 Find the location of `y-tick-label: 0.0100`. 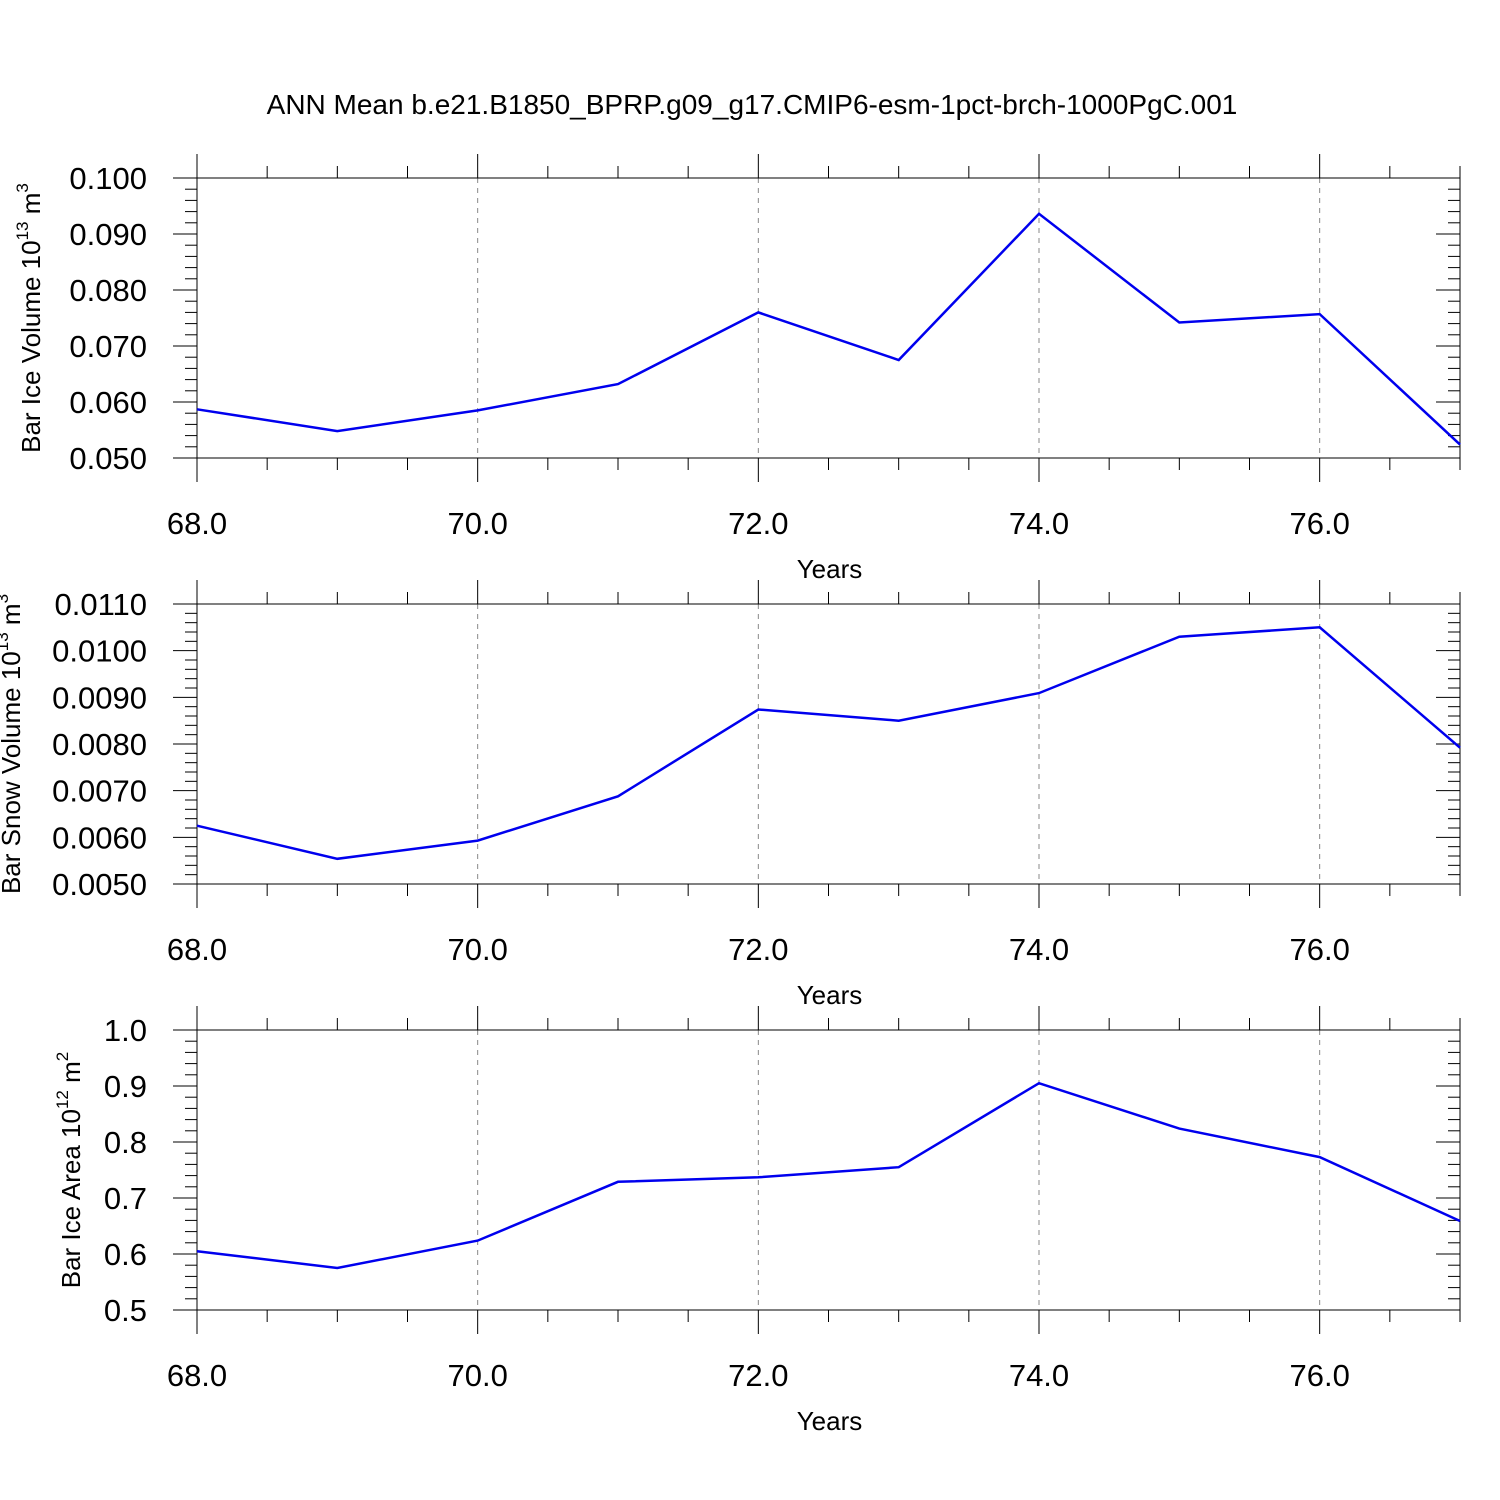

y-tick-label: 0.0100 is located at coordinates (99, 651).